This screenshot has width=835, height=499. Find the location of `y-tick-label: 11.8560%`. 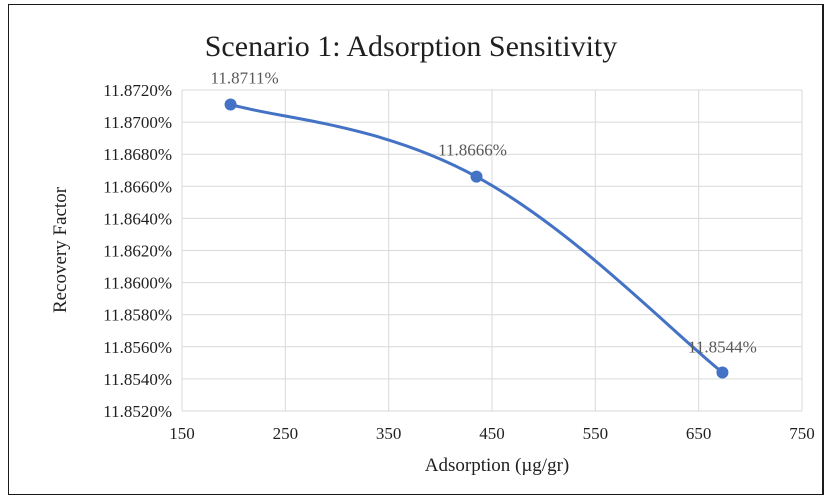

y-tick-label: 11.8560% is located at coordinates (137, 347).